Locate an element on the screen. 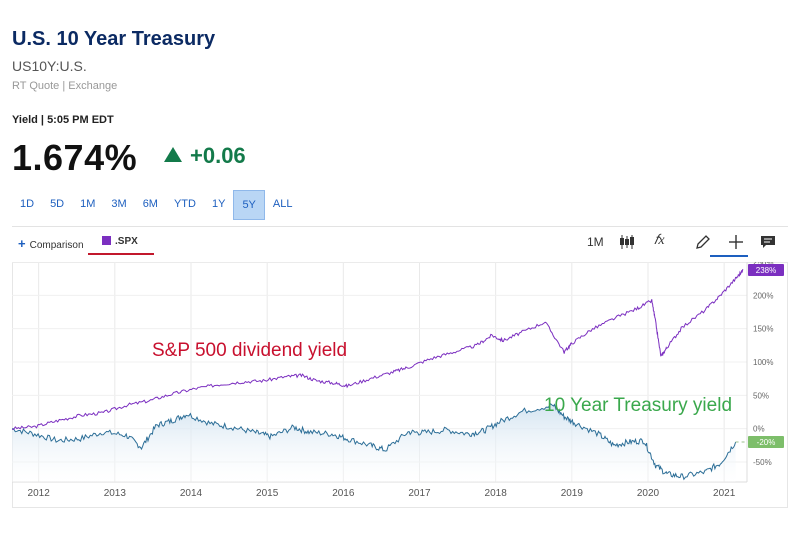 Image resolution: width=800 pixels, height=533 pixels. treasury-annotation: 10 Year Treasury yield is located at coordinates (638, 405).